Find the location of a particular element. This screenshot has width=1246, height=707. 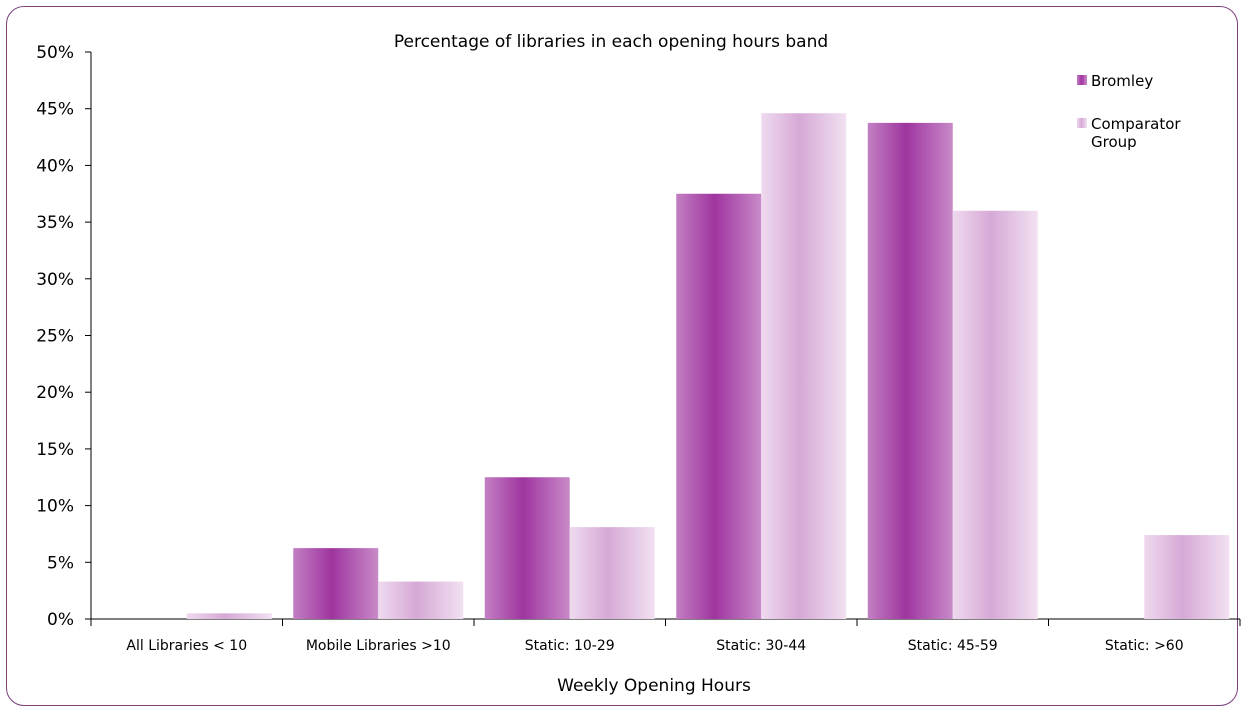

x-tick-label: Static: 45-59 is located at coordinates (953, 646).